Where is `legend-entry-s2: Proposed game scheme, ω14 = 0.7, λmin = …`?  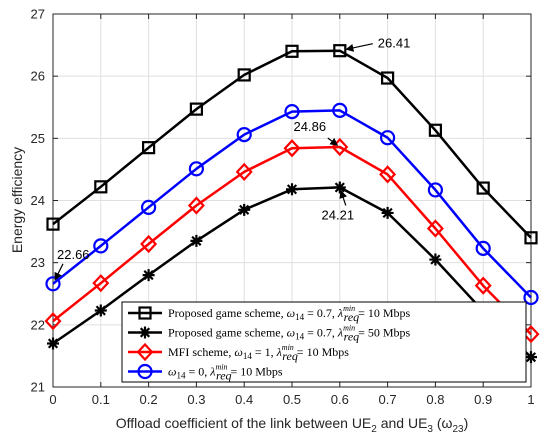
legend-entry-s2: Proposed game scheme, ω14 = 0.7, λmin = … is located at coordinates (289, 333).